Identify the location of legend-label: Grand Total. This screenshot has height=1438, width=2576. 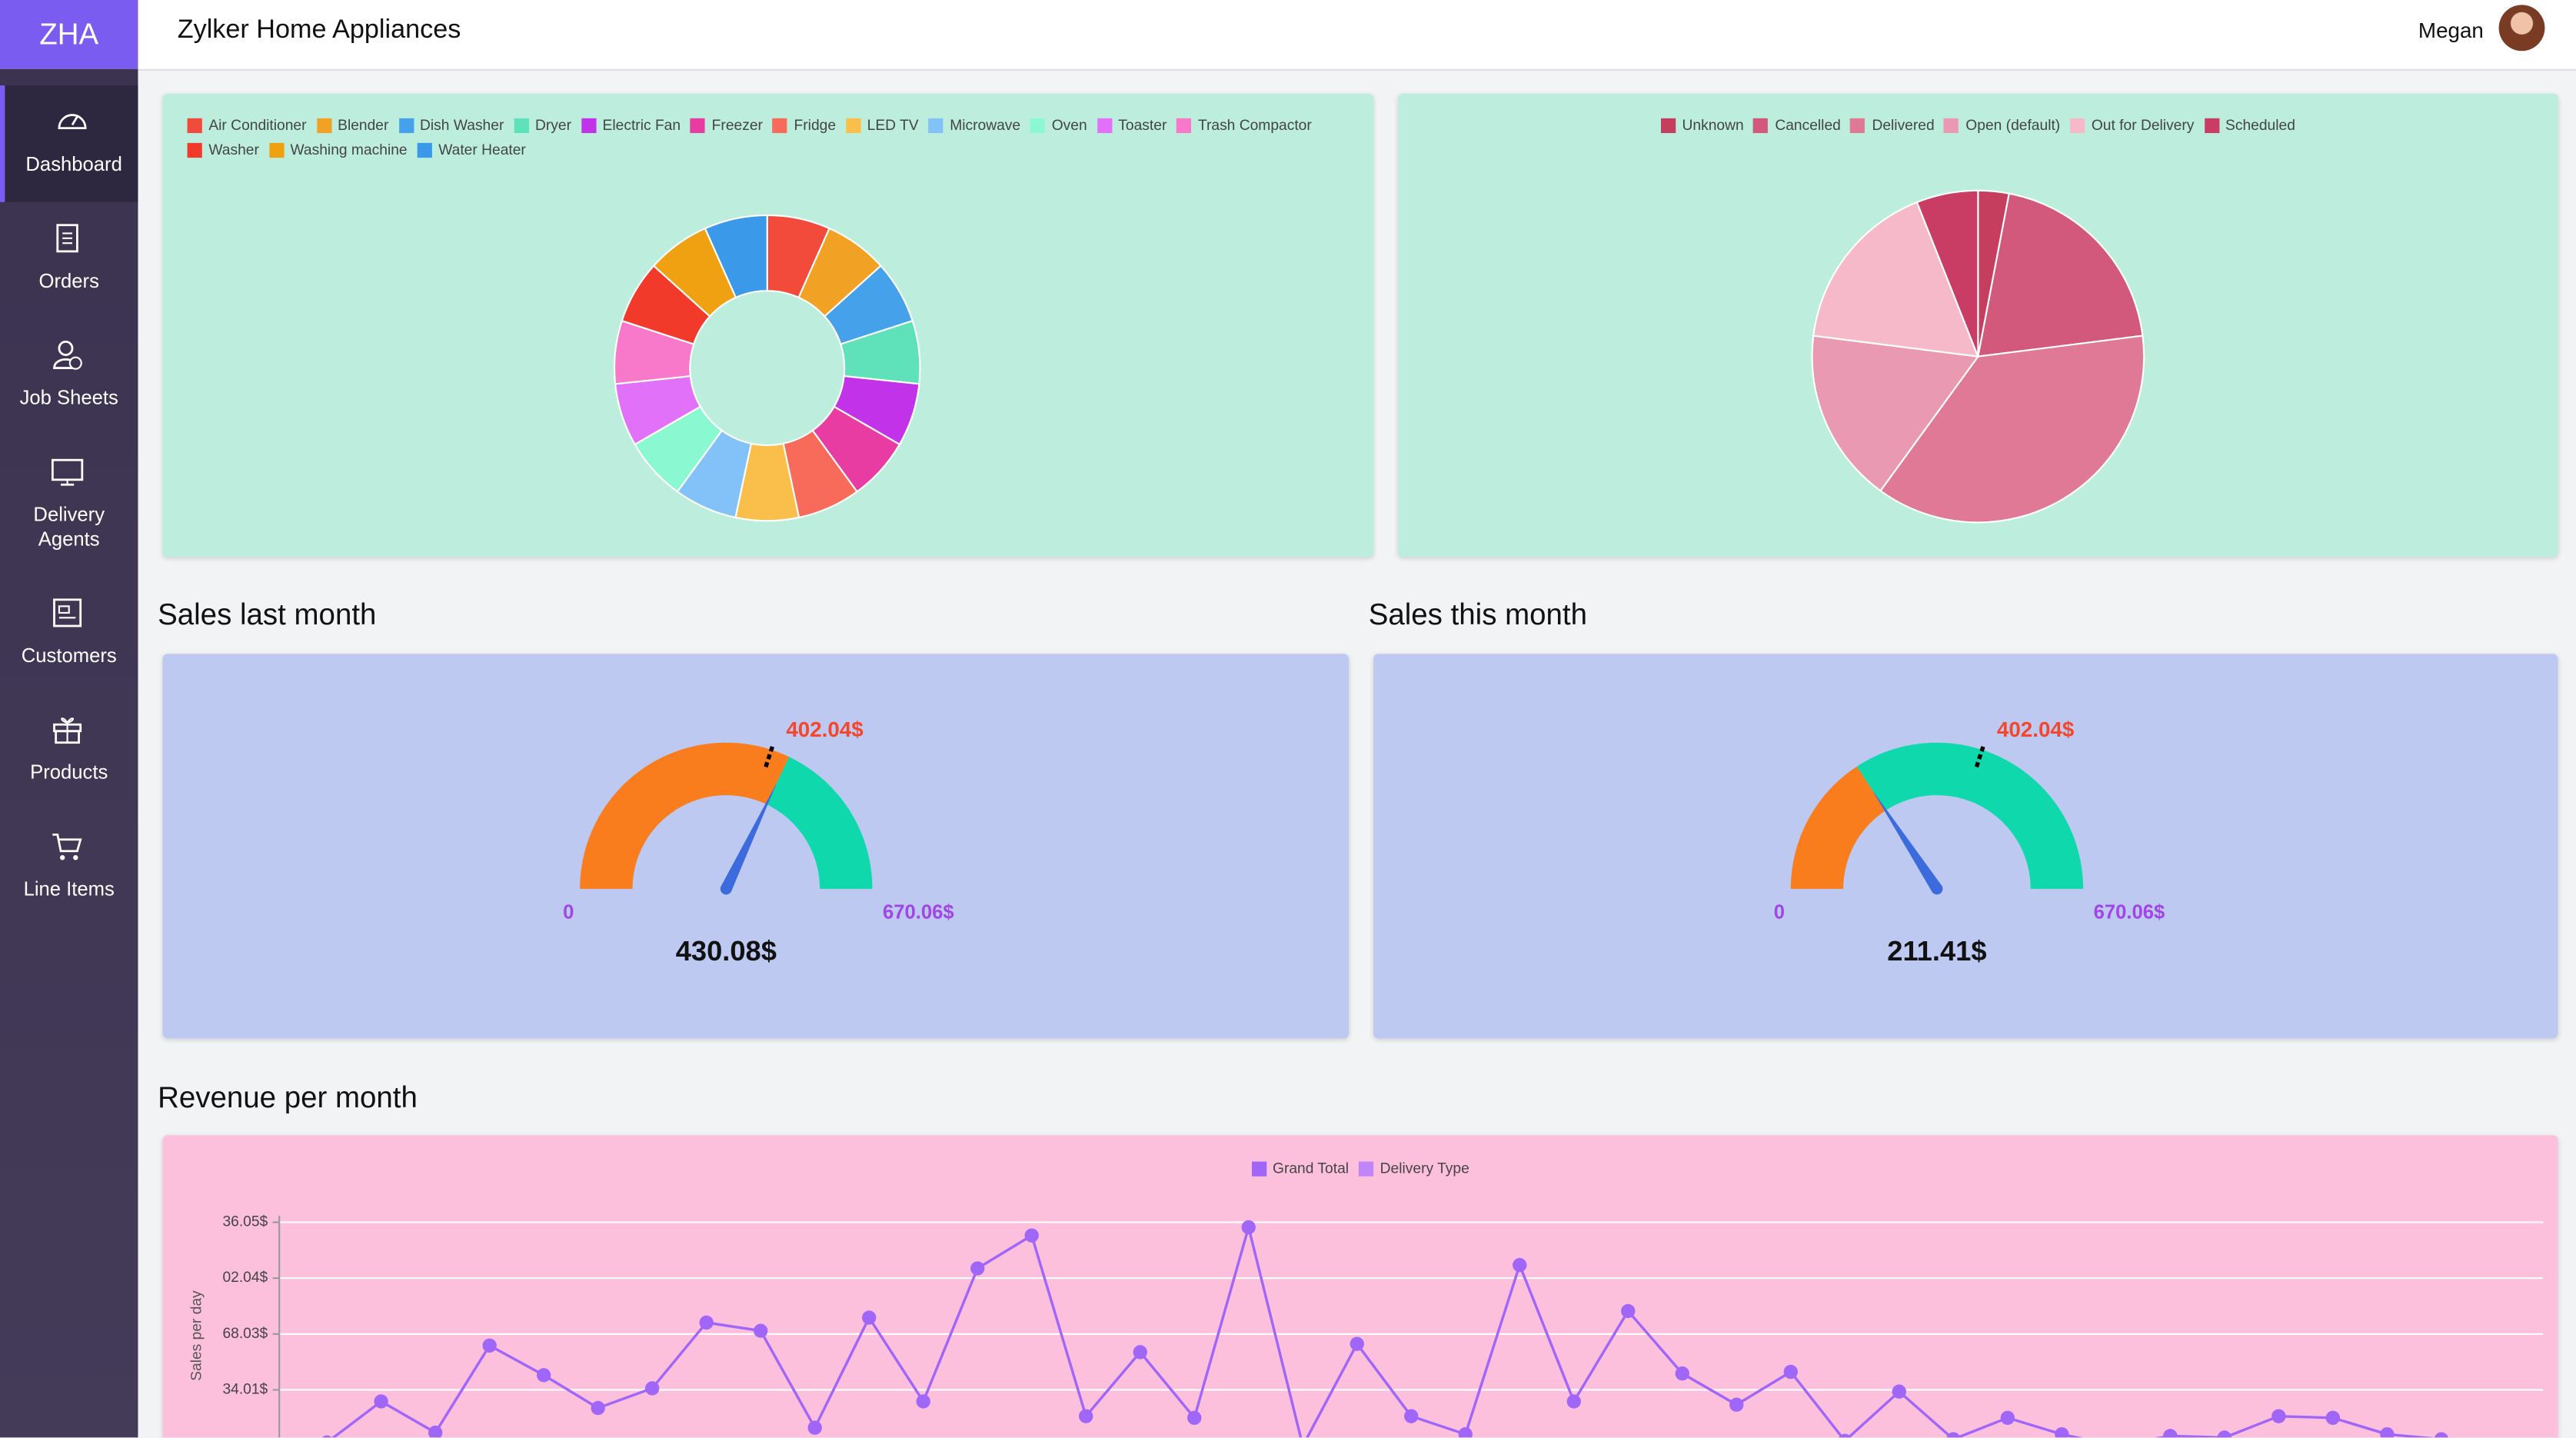
(1311, 1168).